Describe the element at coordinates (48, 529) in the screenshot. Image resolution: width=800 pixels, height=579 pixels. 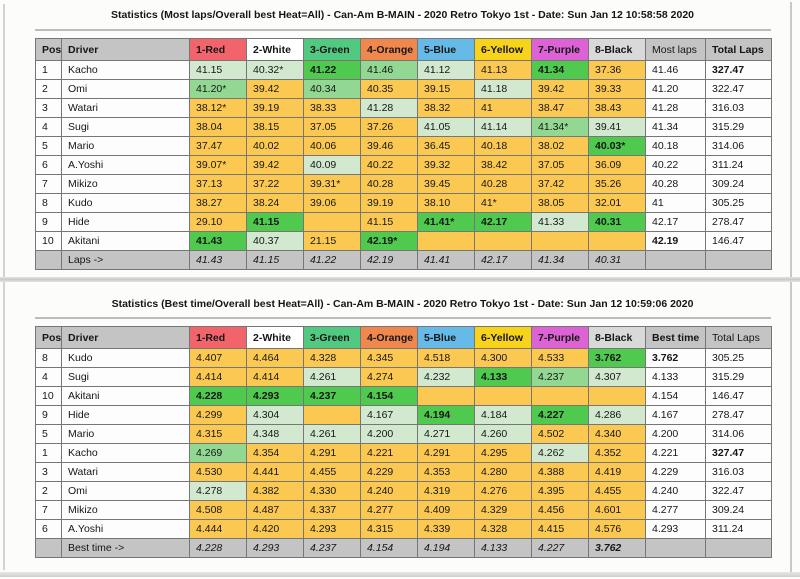
I see `pos-cell: 6` at that location.